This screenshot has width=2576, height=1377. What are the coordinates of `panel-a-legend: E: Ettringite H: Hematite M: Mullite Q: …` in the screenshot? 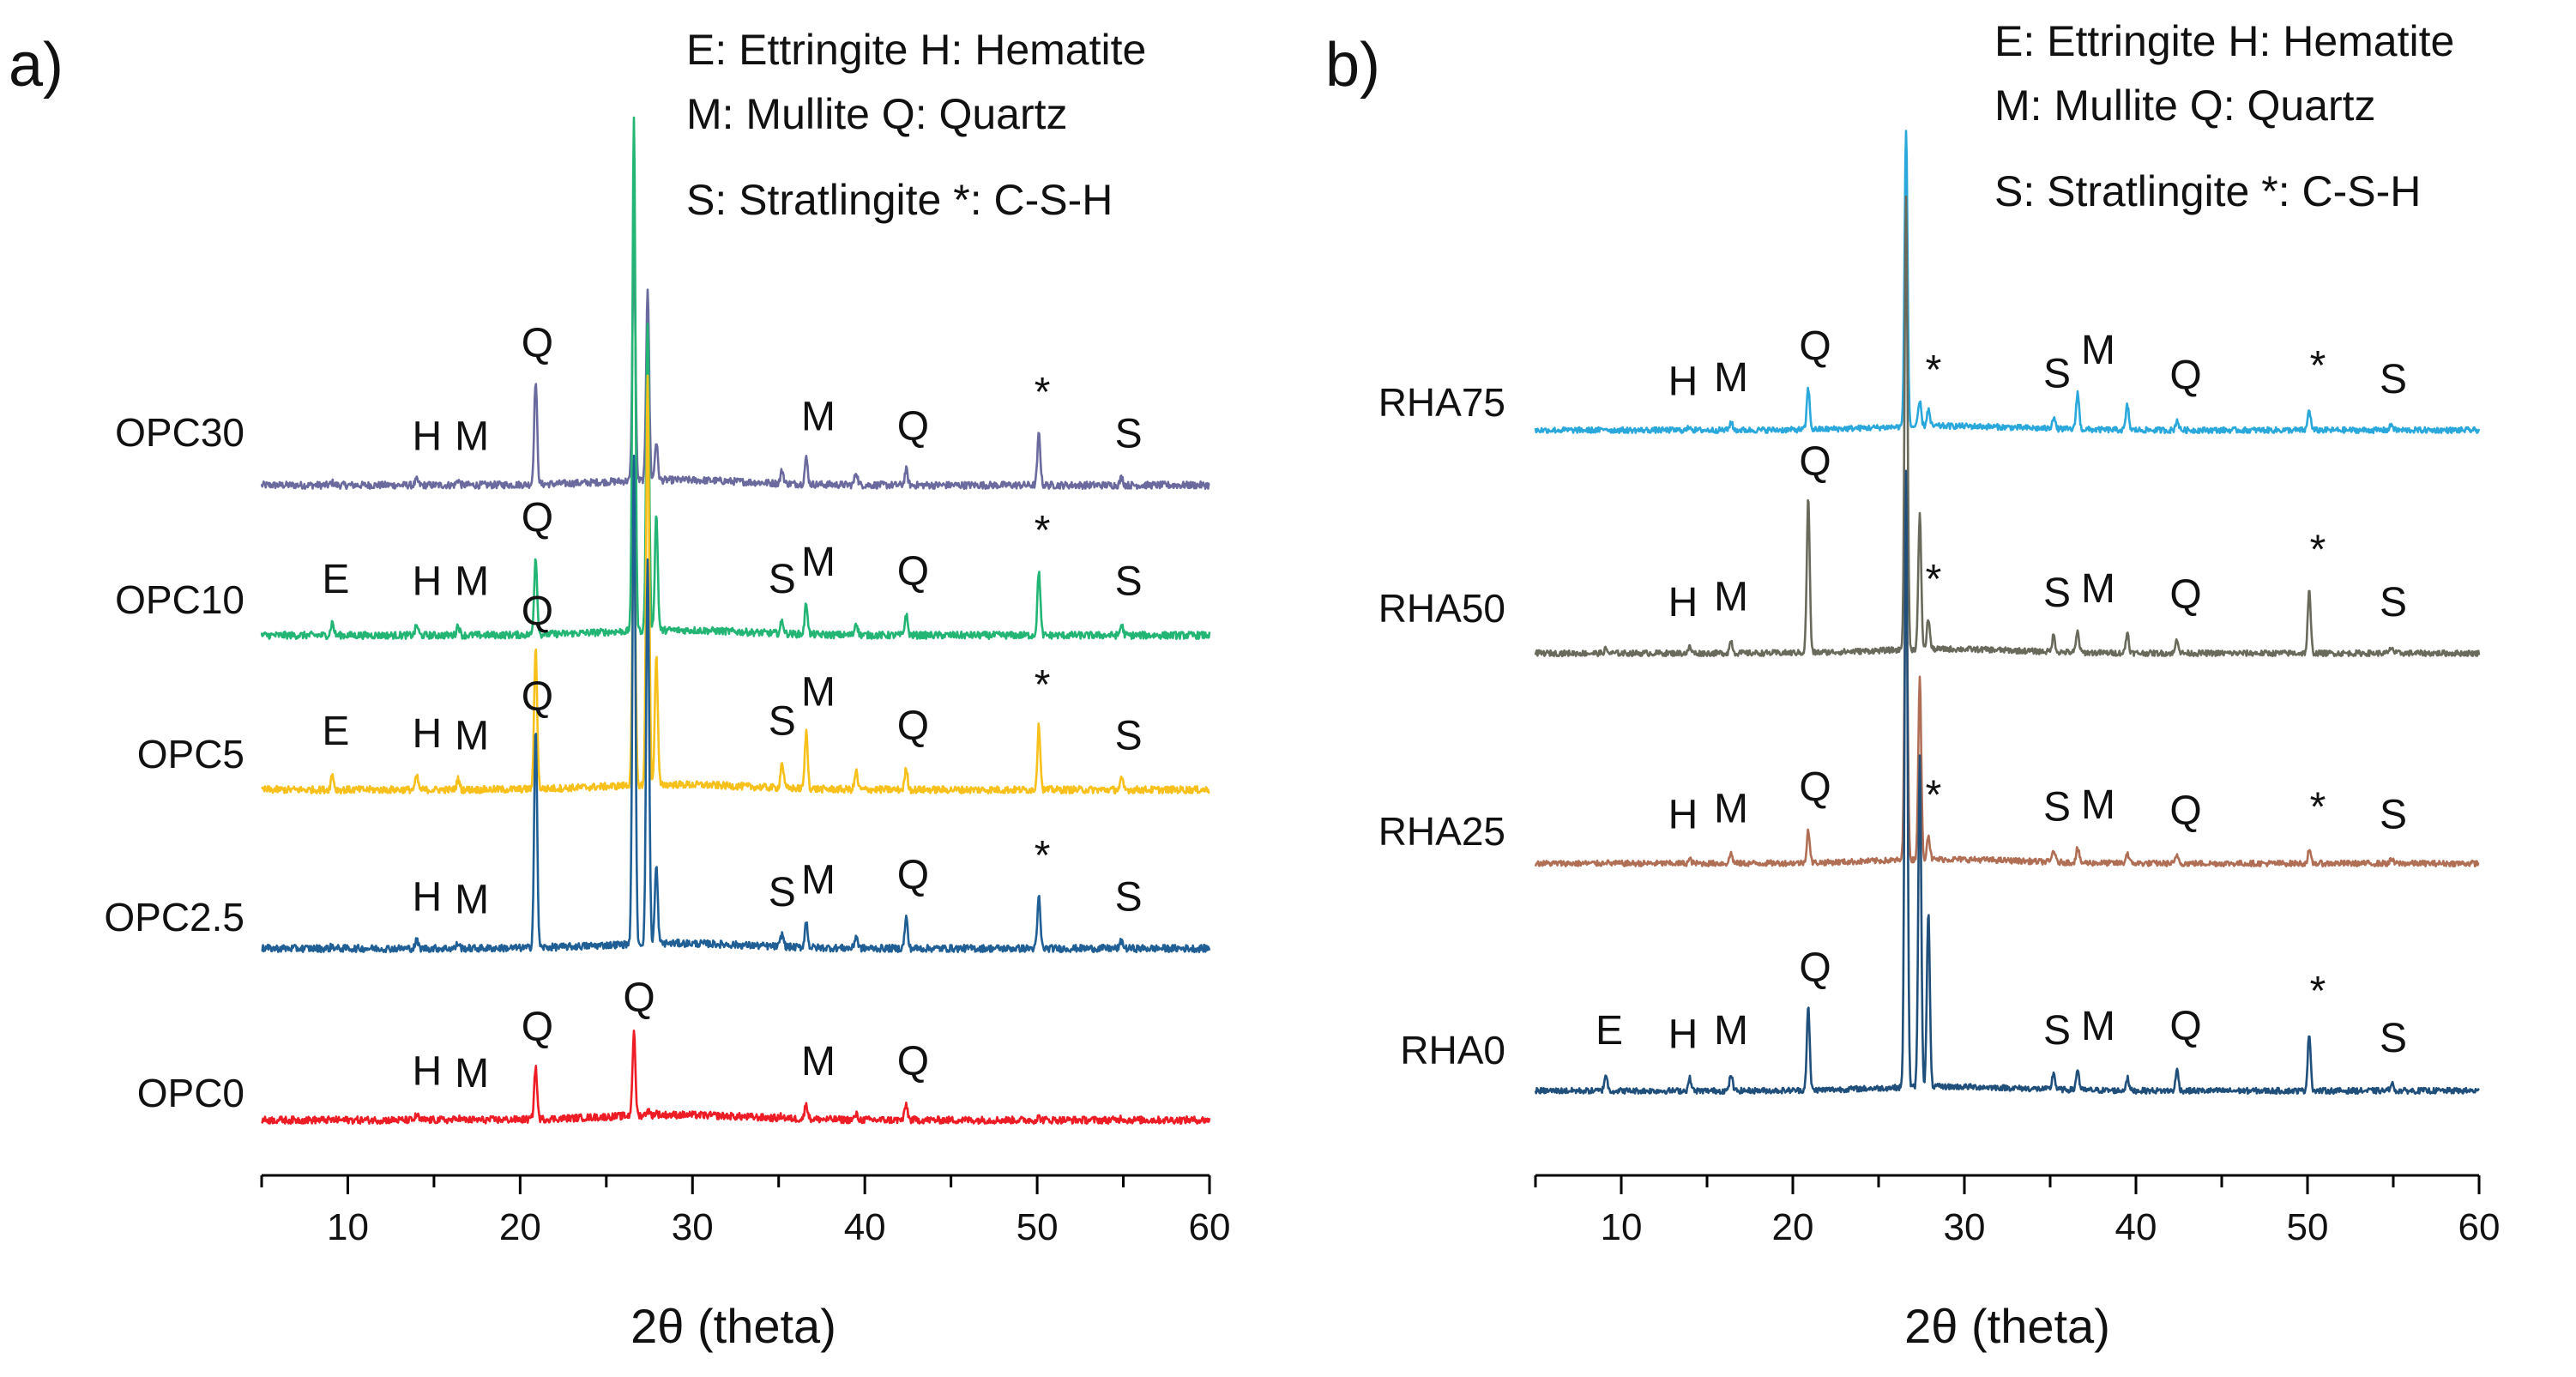 It's located at (916, 125).